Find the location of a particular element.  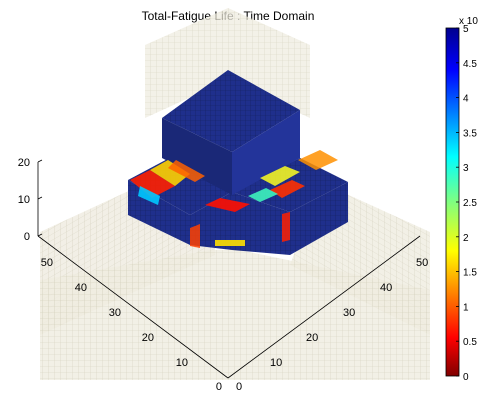

y-tick: 40 is located at coordinates (81, 288).